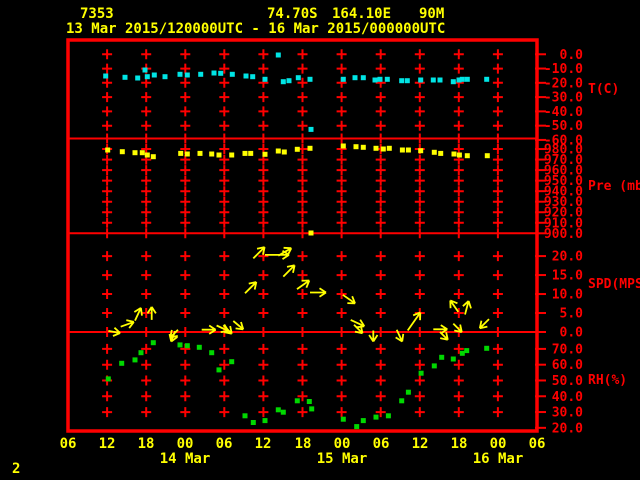  I want to click on axis-tick-label: 950.0, so click(563, 181).